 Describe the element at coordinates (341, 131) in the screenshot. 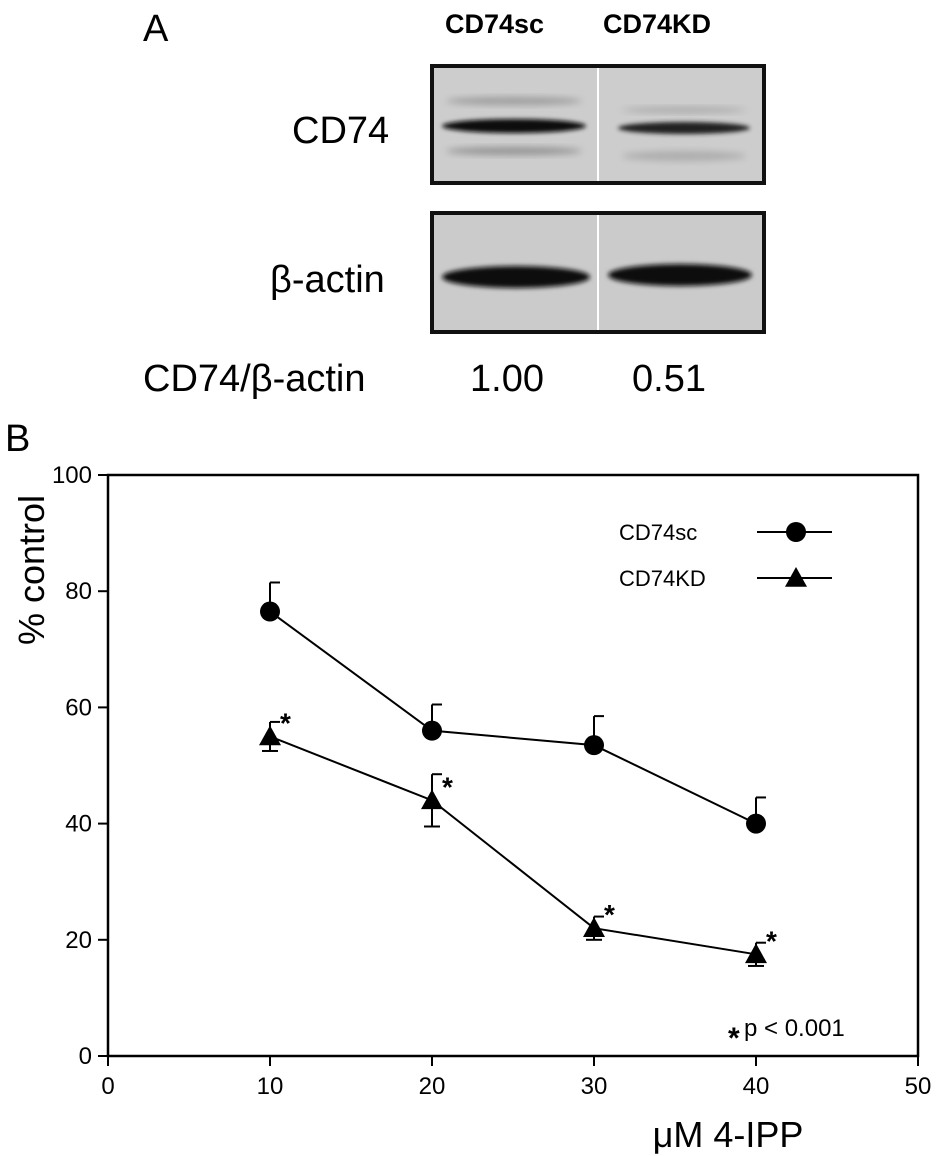

I see `blot-row-label-cd74: CD74` at that location.